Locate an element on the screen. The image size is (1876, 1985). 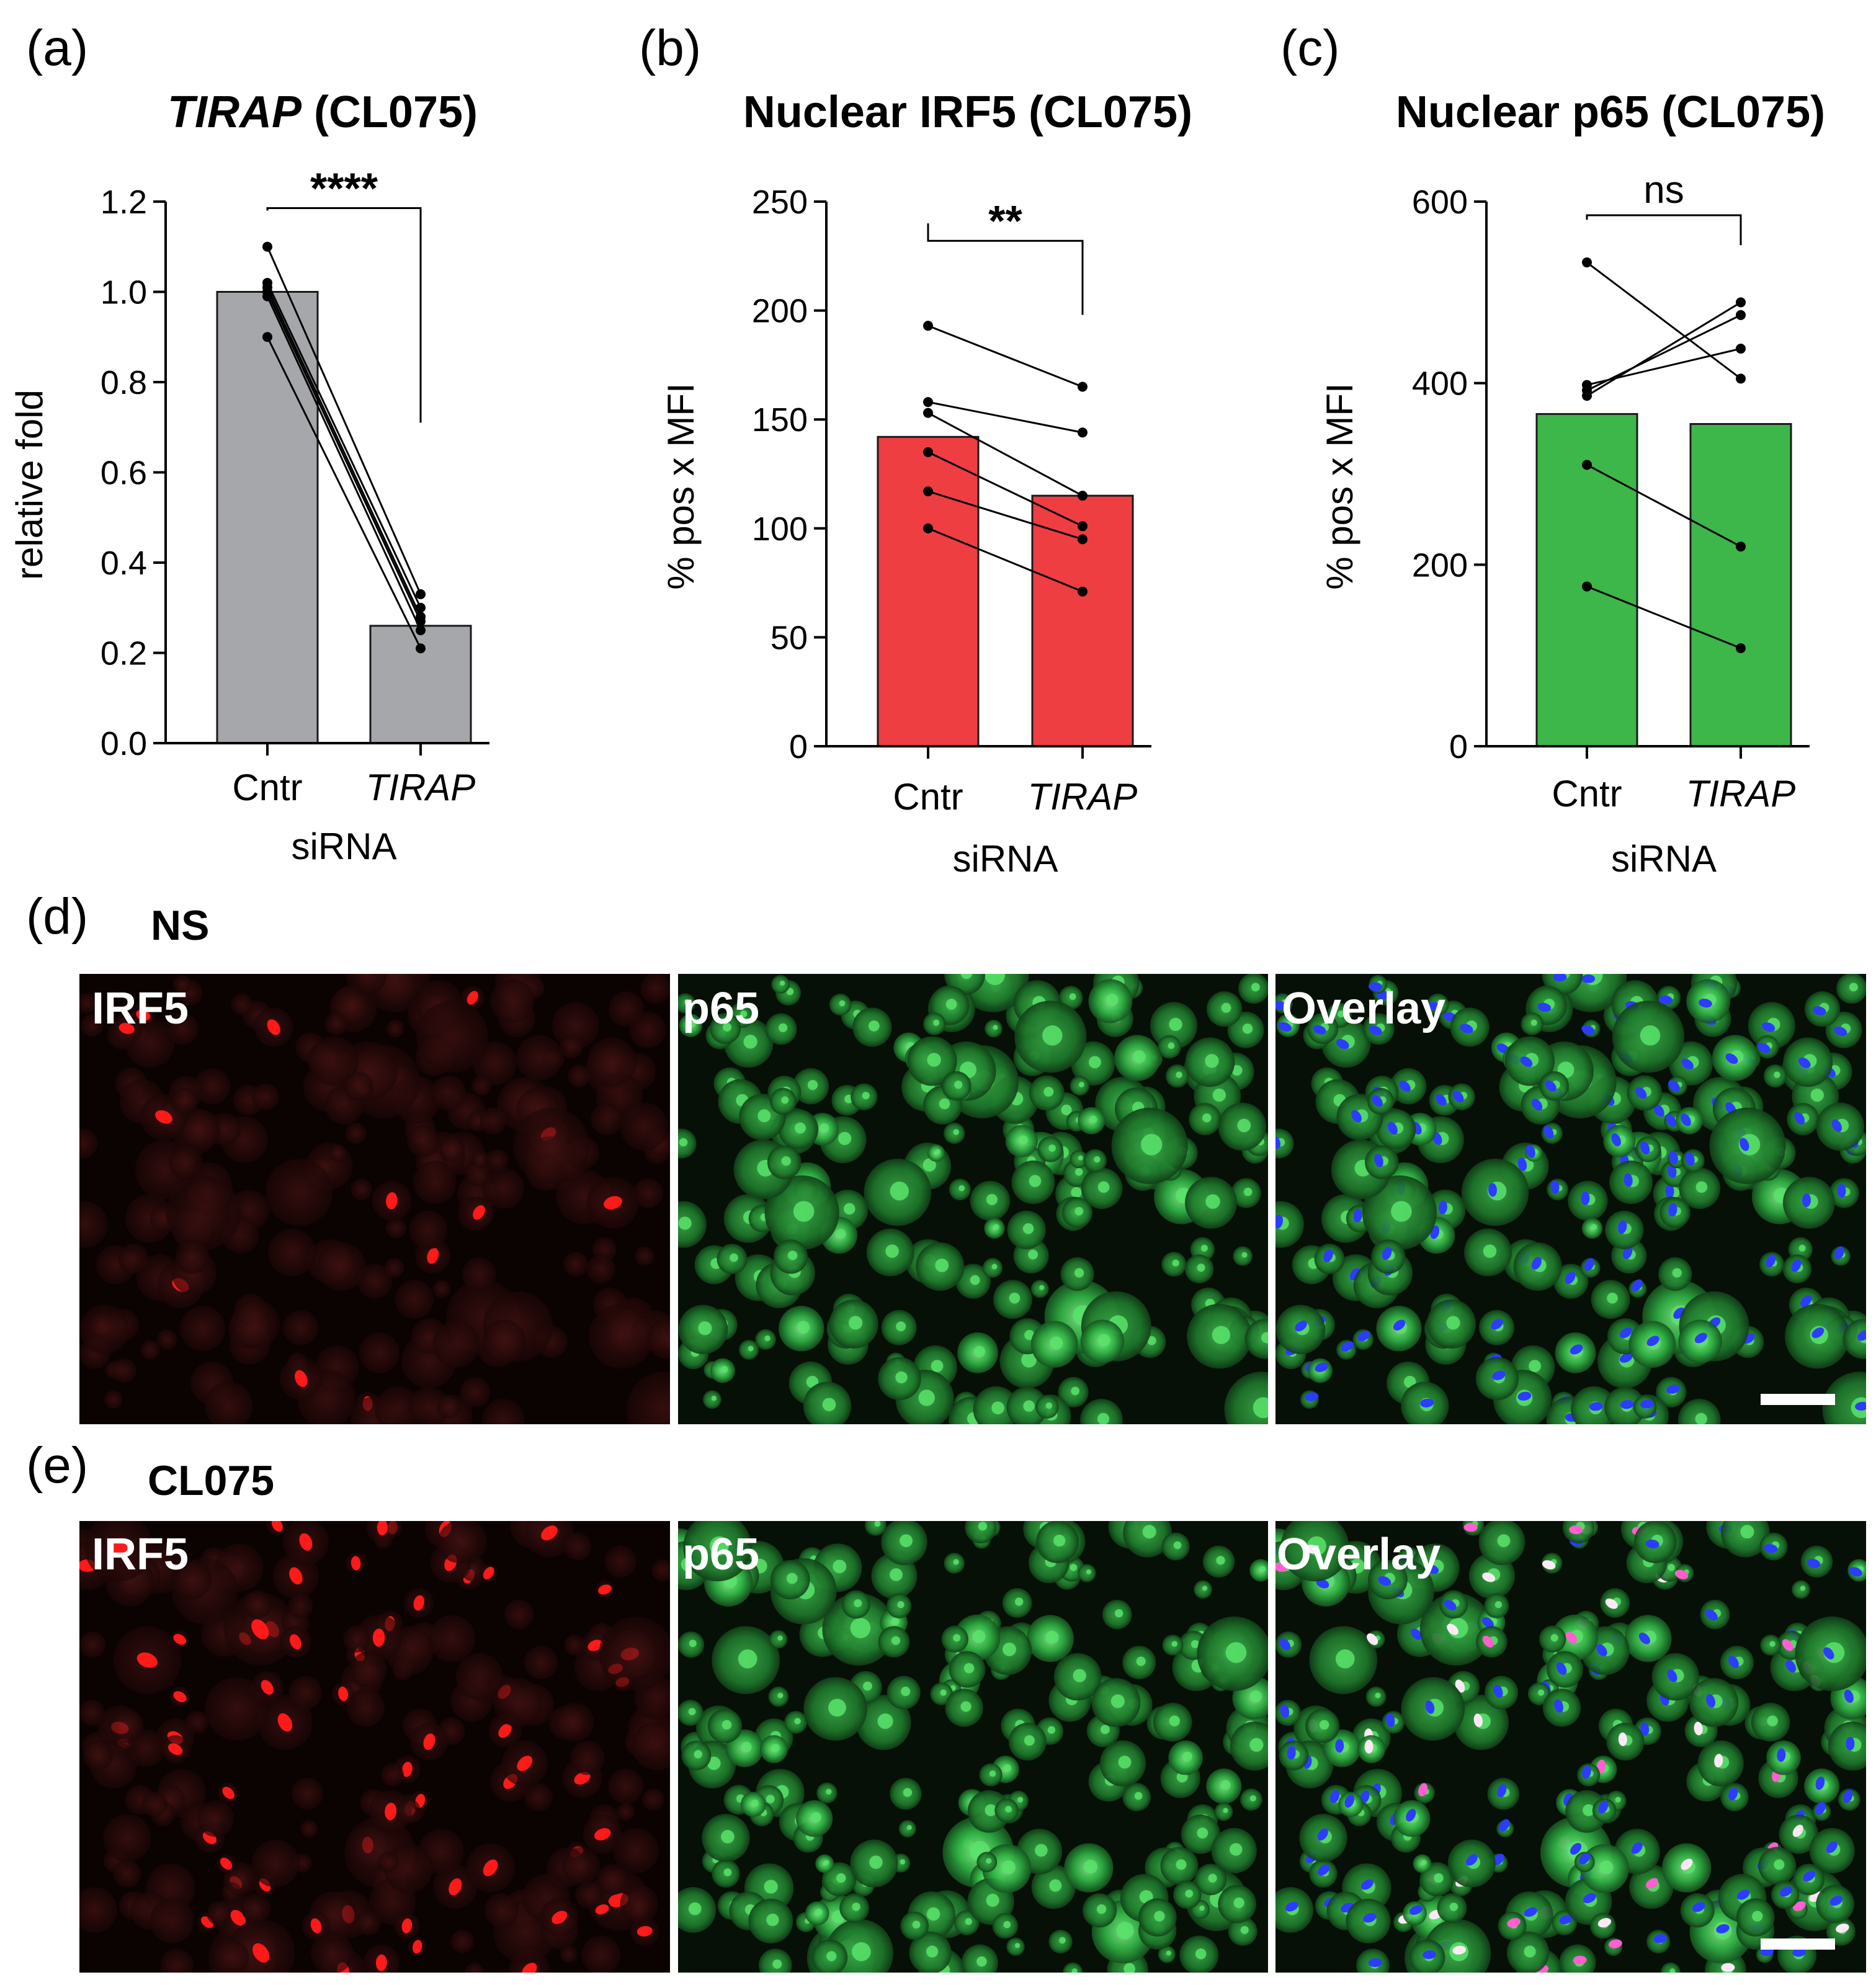
channel-label-irf5-cl075: IRF5 is located at coordinates (140, 1554).